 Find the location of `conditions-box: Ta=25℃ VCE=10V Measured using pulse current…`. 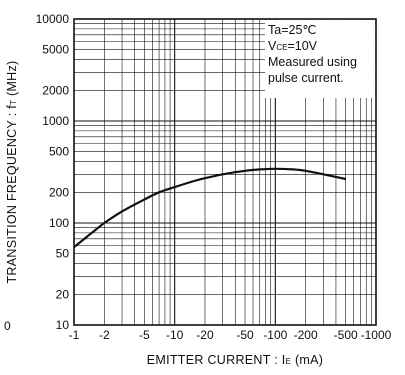

conditions-box: Ta=25℃ VCE=10V Measured using pulse current… is located at coordinates (320, 59).